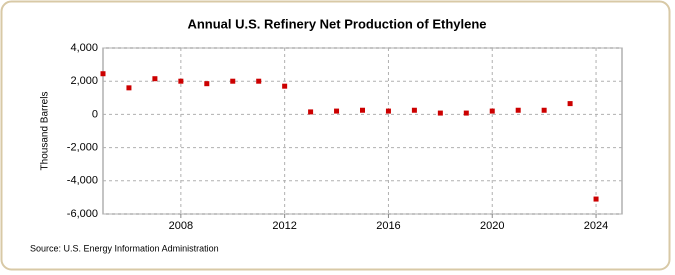 The height and width of the screenshot is (275, 675). Describe the element at coordinates (95, 114) in the screenshot. I see `y-tick-label: 0` at that location.